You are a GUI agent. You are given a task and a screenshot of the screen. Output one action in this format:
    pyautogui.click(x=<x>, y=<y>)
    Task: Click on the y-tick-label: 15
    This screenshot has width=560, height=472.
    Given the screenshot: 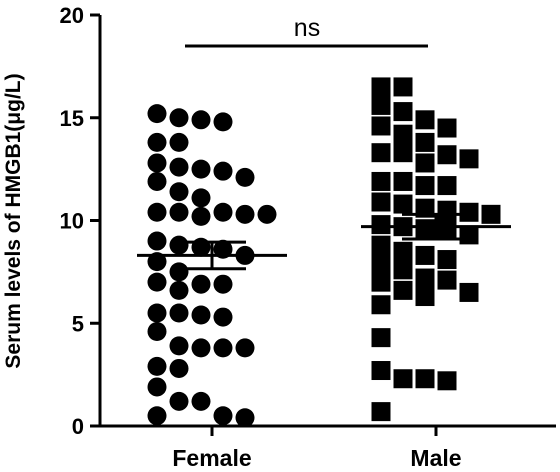 What is the action you would take?
    pyautogui.click(x=72, y=118)
    